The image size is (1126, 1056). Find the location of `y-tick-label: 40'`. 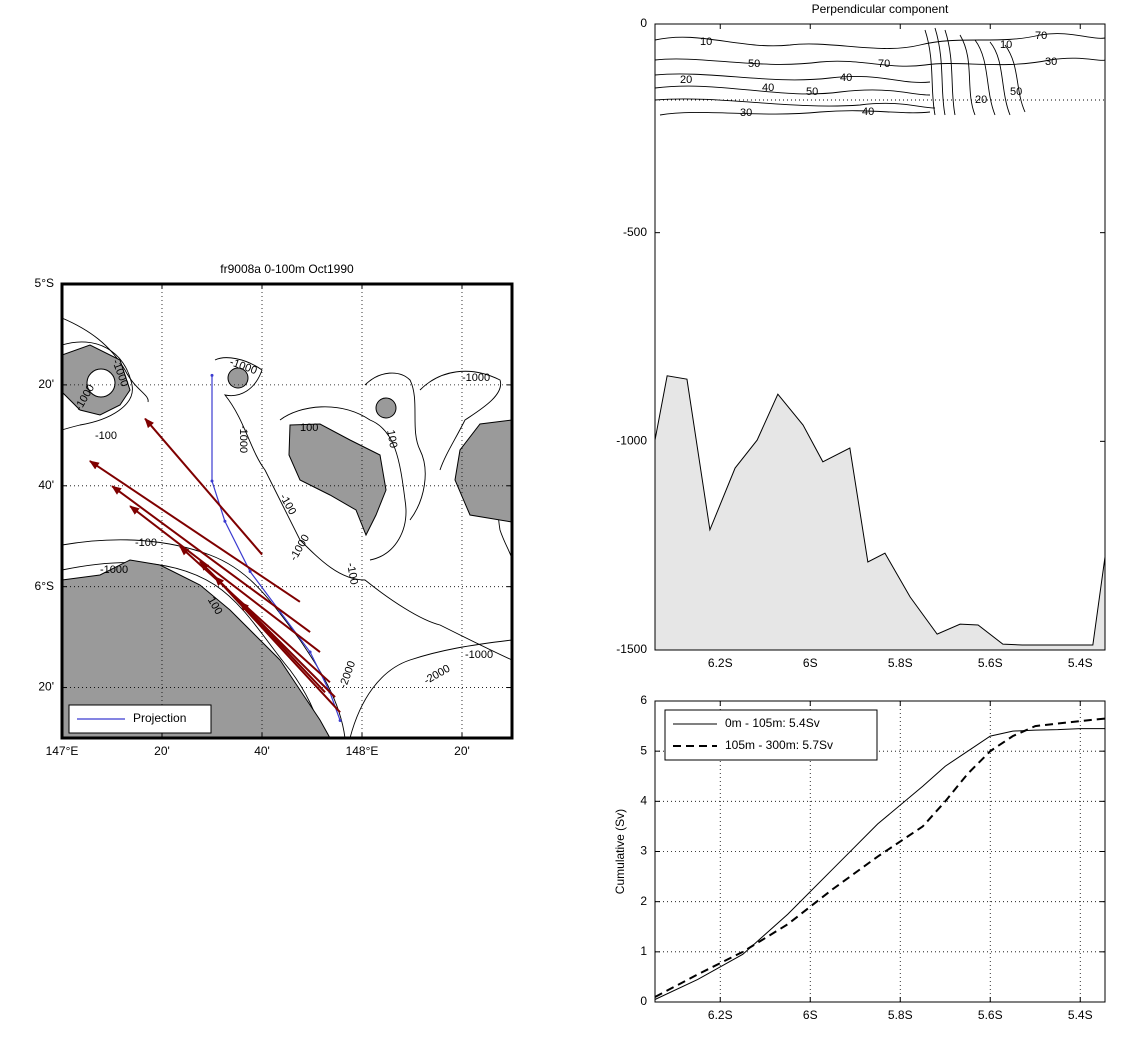

y-tick-label: 40' is located at coordinates (46, 485).